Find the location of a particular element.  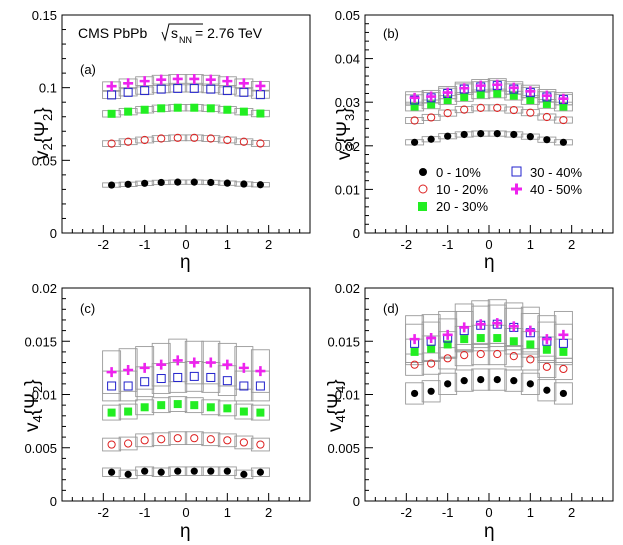

panel-c-markers is located at coordinates (186, 416).